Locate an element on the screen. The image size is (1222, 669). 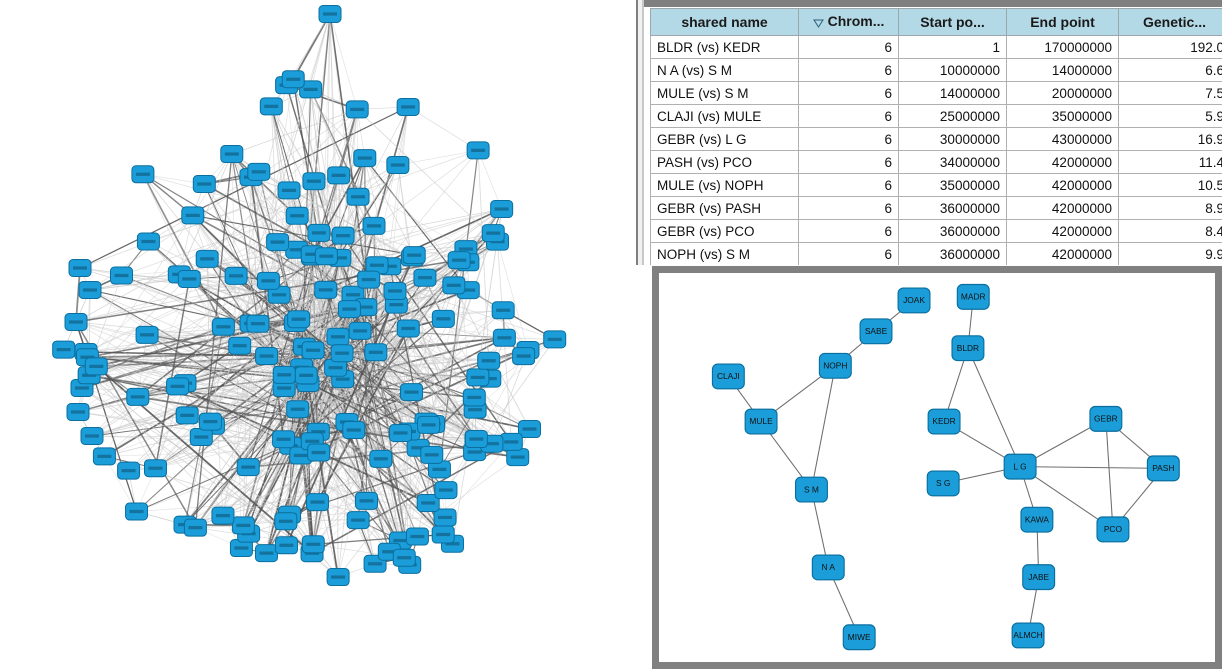
table-cell-shared_name: NOPH (vs) S M is located at coordinates (724, 253).